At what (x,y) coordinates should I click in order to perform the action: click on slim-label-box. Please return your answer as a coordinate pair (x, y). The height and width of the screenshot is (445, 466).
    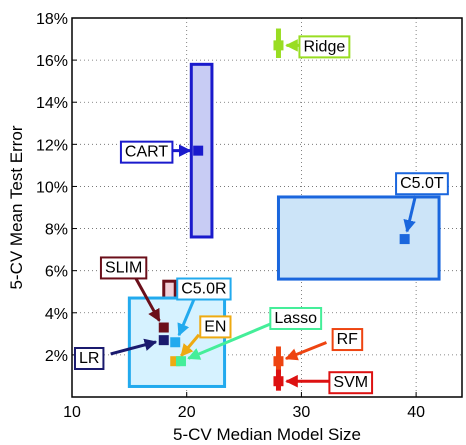
    Looking at the image, I should click on (123, 268).